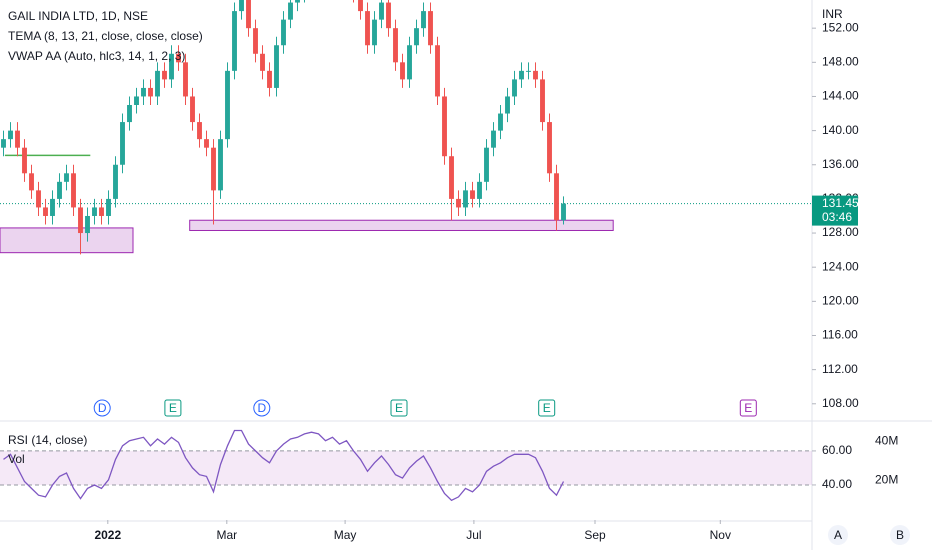 The width and height of the screenshot is (932, 550). What do you see at coordinates (840, 301) in the screenshot?
I see `y-tick-label: 120.00` at bounding box center [840, 301].